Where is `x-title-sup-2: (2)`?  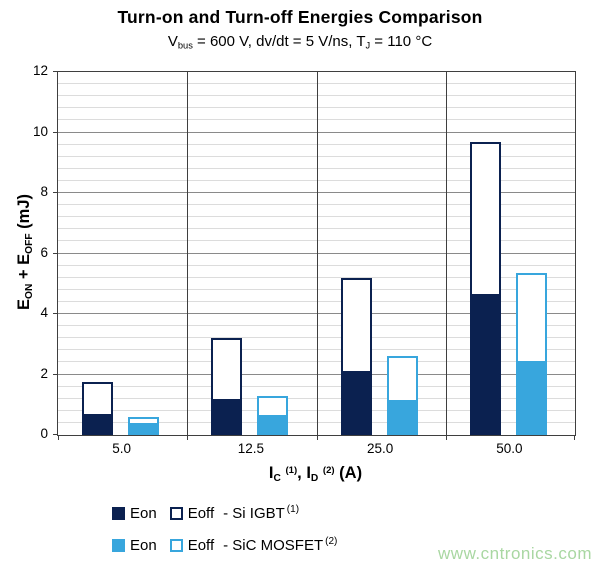 x-title-sup-2: (2) is located at coordinates (328, 471).